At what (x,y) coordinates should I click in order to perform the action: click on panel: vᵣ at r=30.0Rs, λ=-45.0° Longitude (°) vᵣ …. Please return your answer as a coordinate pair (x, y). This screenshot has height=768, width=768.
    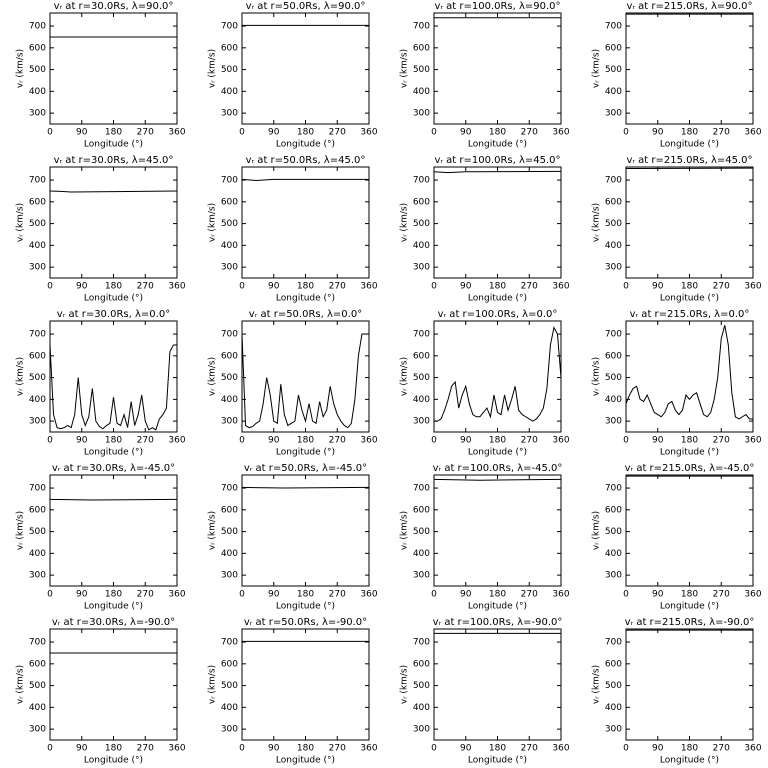
    Looking at the image, I should click on (101, 537).